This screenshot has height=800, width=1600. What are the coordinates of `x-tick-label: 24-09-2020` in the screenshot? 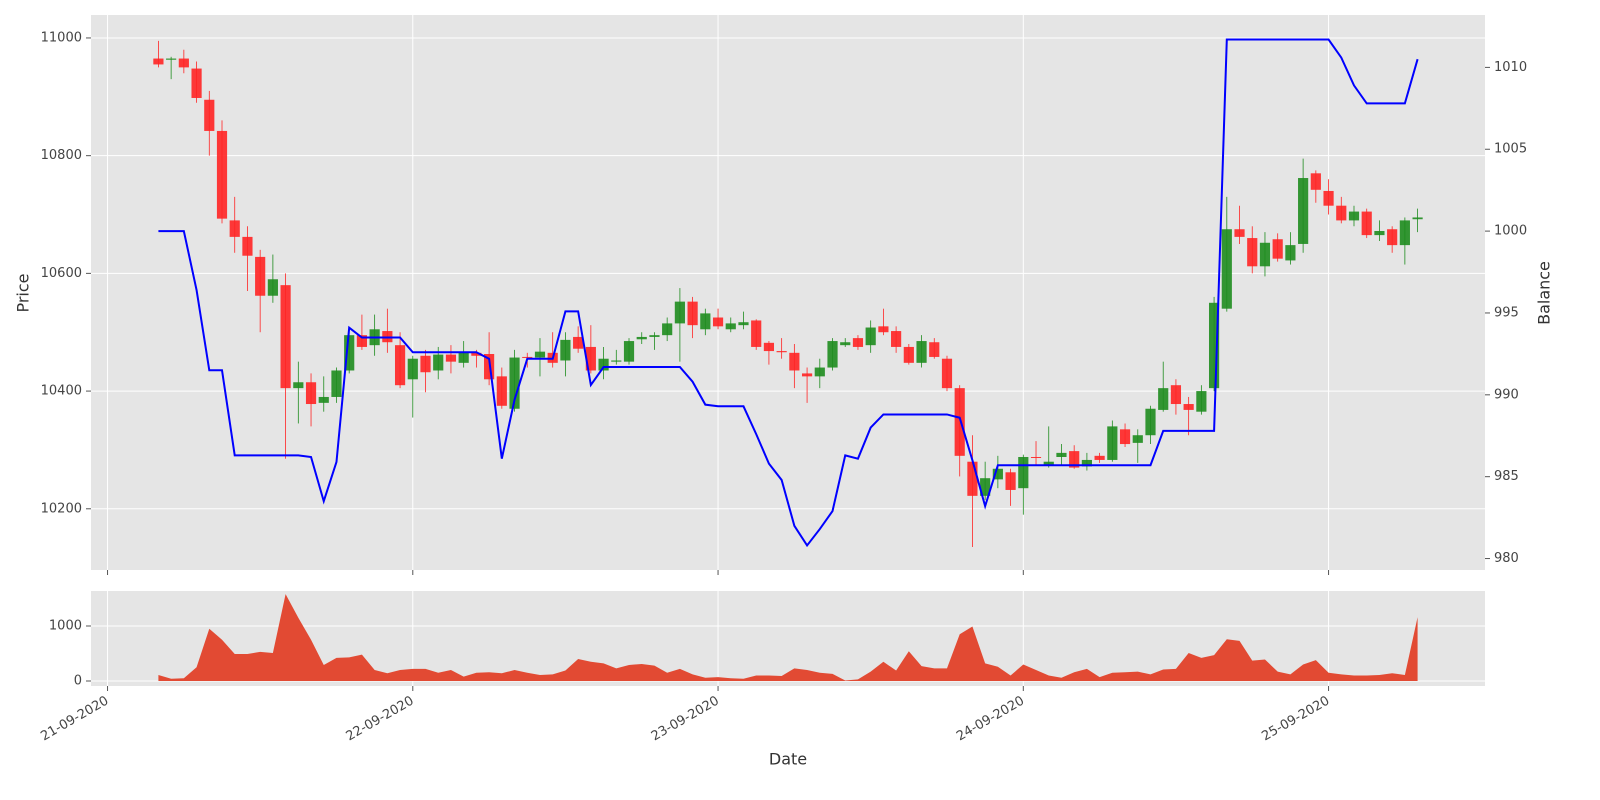 It's located at (990, 719).